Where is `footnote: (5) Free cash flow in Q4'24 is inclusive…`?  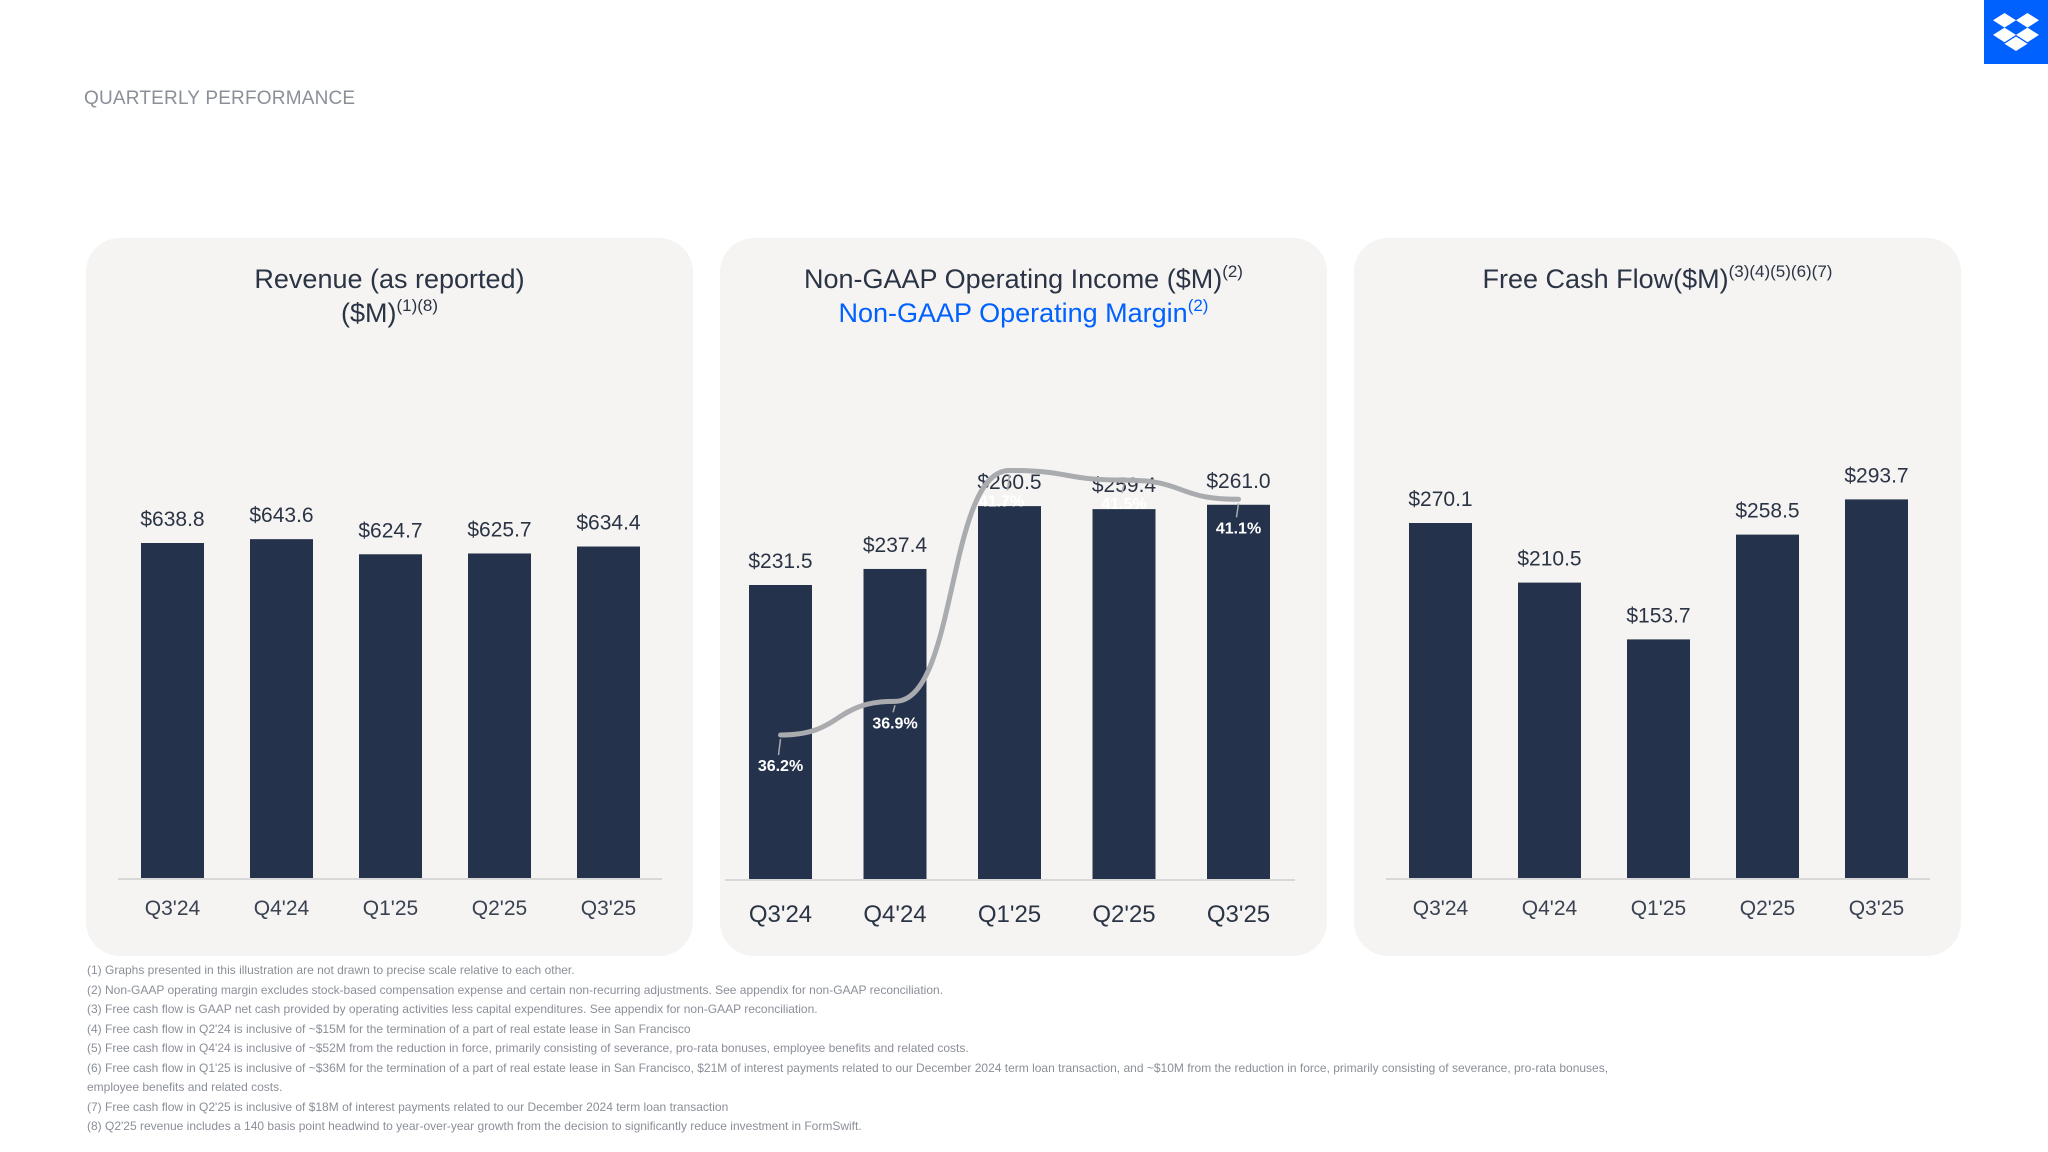 footnote: (5) Free cash flow in Q4'24 is inclusive… is located at coordinates (528, 1048).